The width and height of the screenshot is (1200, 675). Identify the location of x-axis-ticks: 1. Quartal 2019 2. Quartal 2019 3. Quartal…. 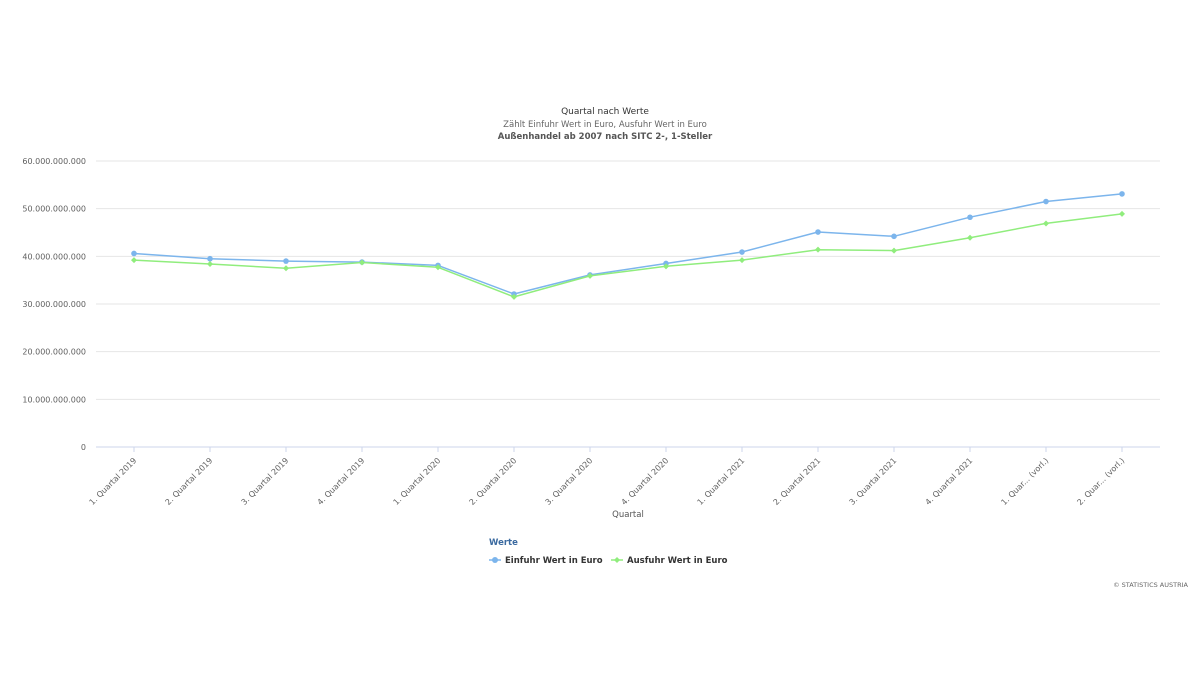
(607, 477).